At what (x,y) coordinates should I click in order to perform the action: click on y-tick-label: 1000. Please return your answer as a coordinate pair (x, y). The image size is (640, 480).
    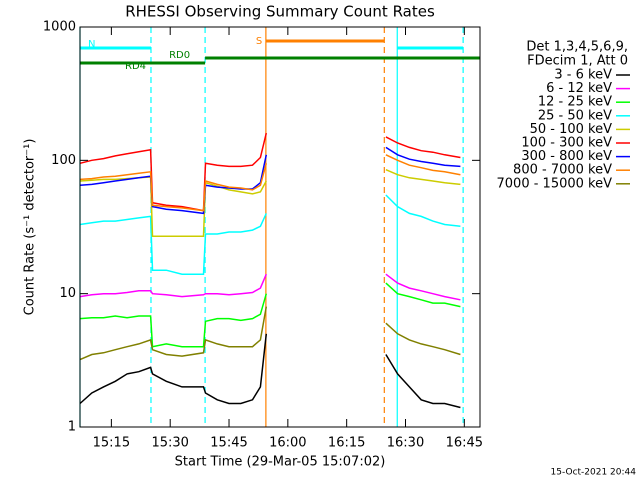
    Looking at the image, I should click on (59, 27).